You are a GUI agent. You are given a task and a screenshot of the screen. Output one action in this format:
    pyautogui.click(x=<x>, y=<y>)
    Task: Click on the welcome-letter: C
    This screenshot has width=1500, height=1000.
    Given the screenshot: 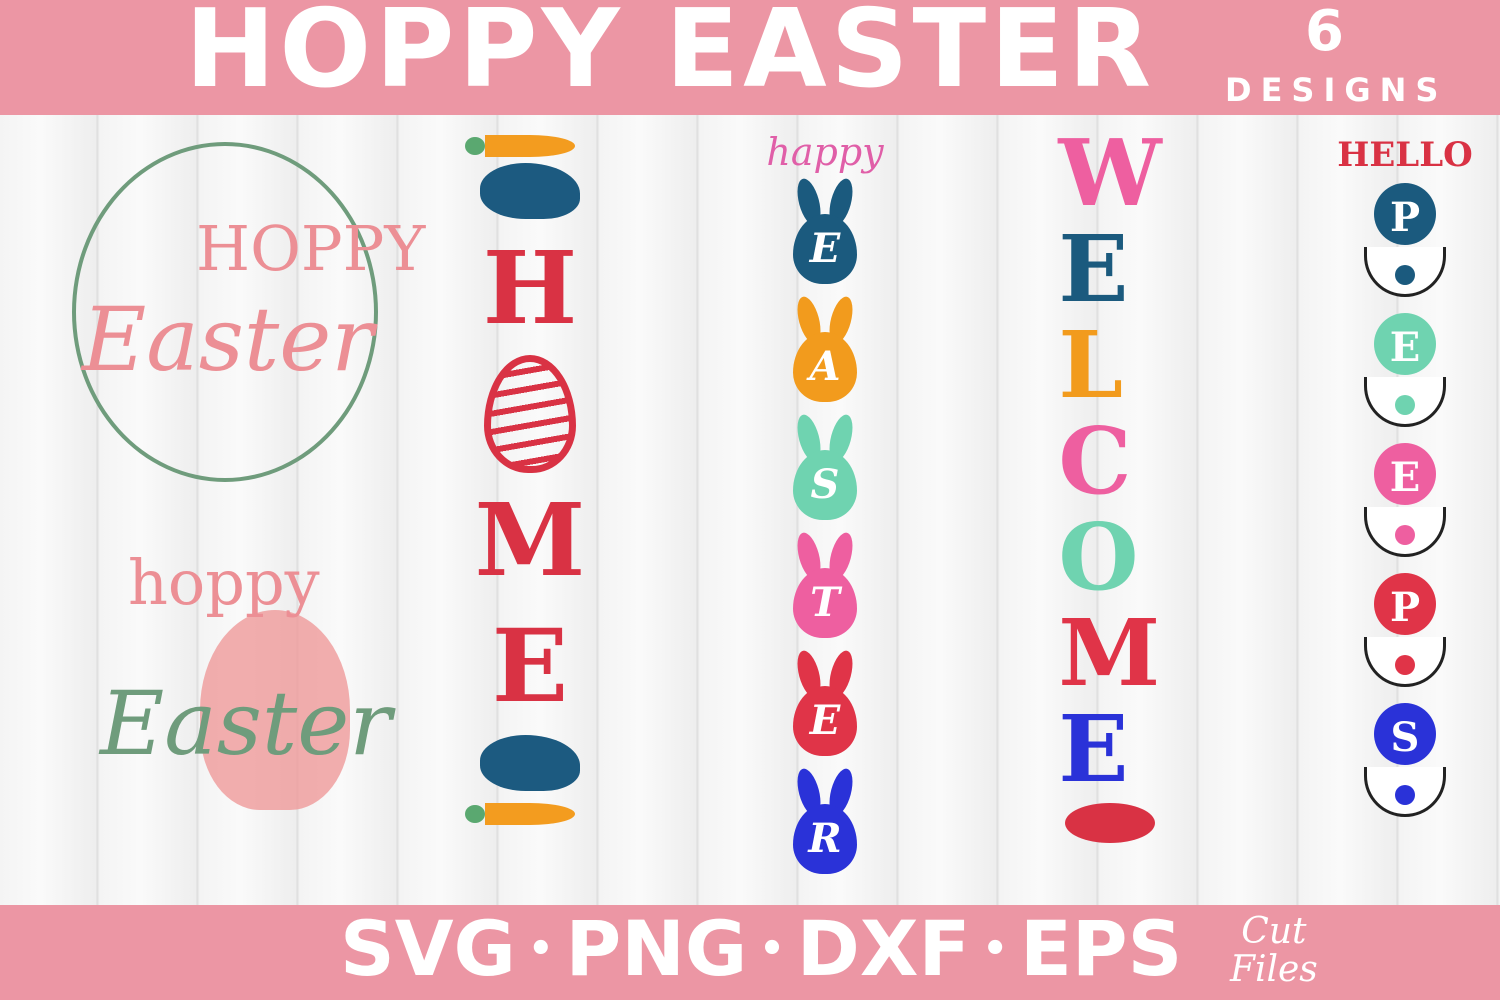 What is the action you would take?
    pyautogui.click(x=1095, y=461)
    